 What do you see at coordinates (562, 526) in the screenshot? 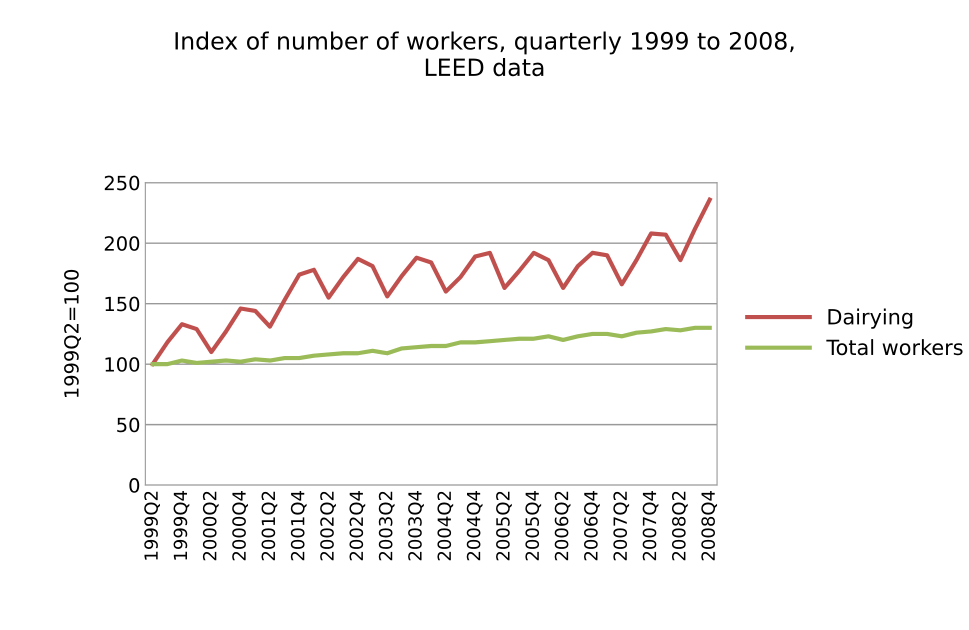
I see `x-tick-label: 2006Q2` at bounding box center [562, 526].